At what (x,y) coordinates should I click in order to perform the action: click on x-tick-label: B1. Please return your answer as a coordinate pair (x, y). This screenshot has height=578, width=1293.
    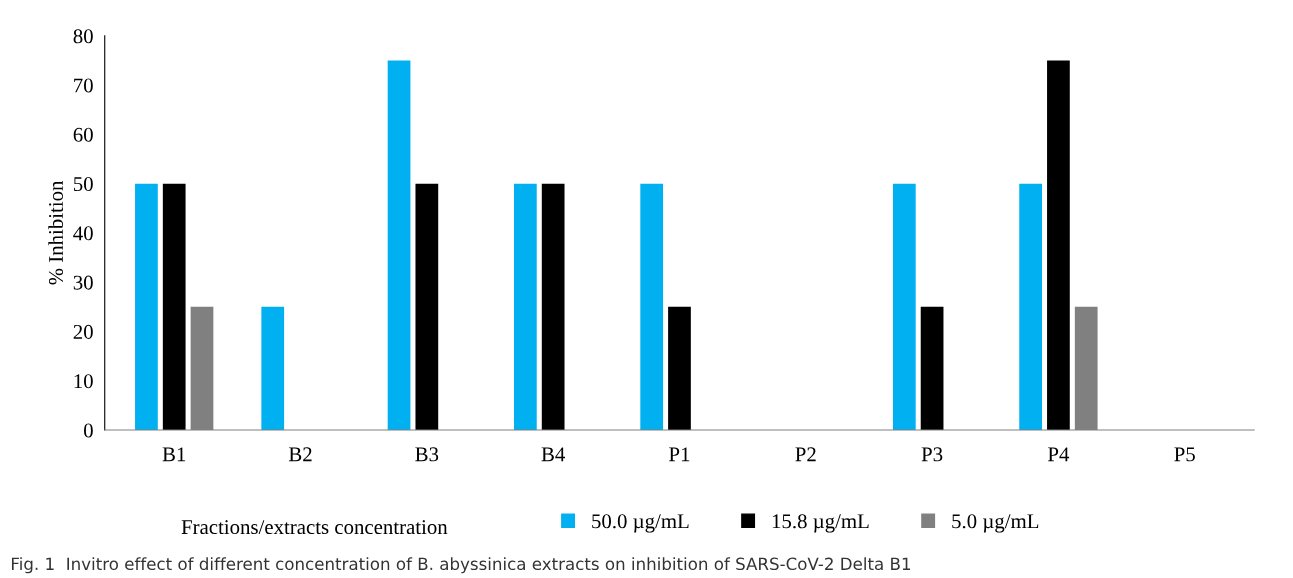
    Looking at the image, I should click on (174, 454).